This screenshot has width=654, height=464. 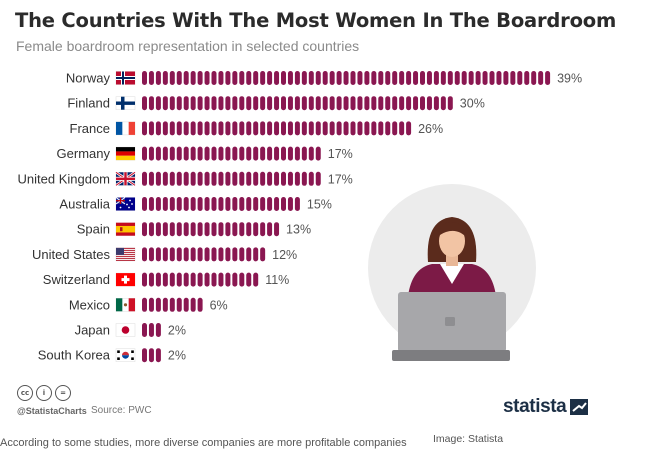 What do you see at coordinates (125, 330) in the screenshot?
I see `flag-japan-icon` at bounding box center [125, 330].